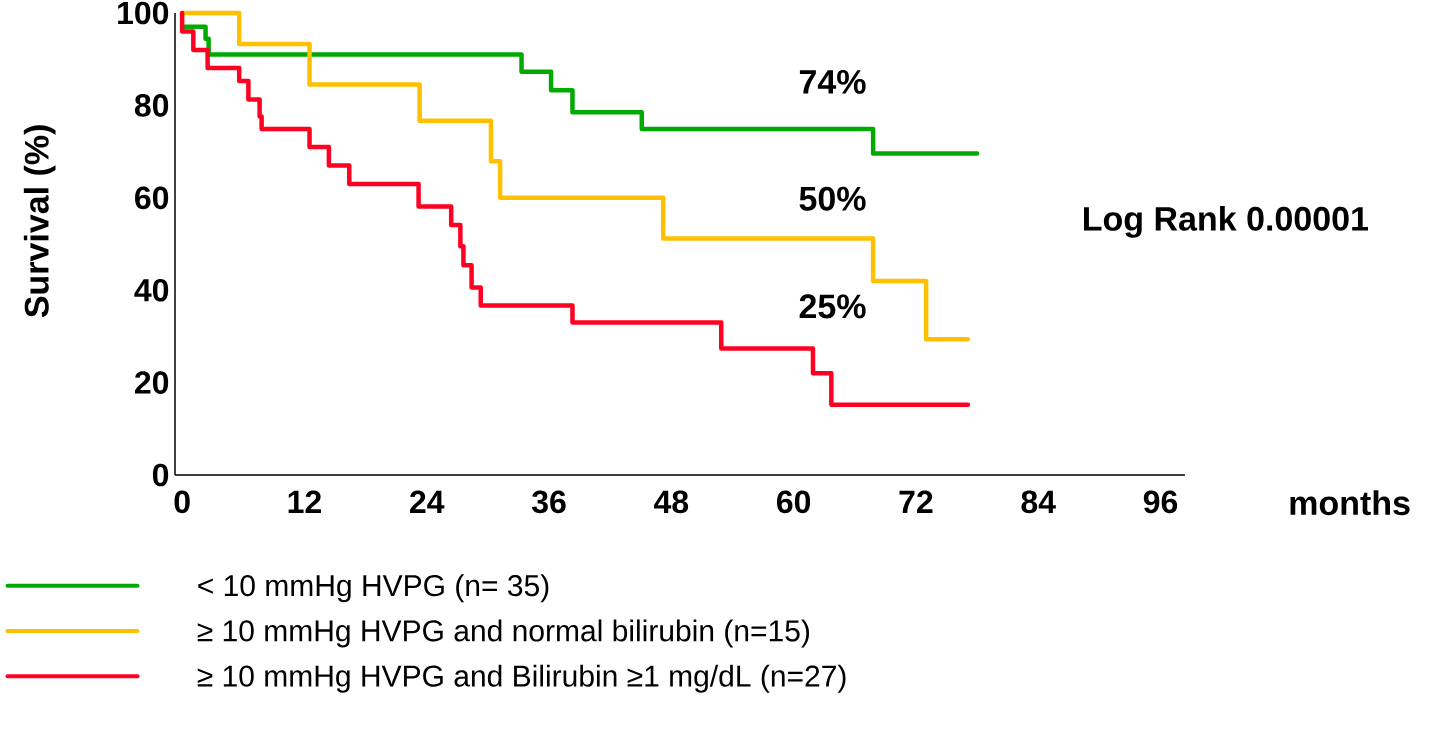  I want to click on x-axis-title: months, so click(1350, 503).